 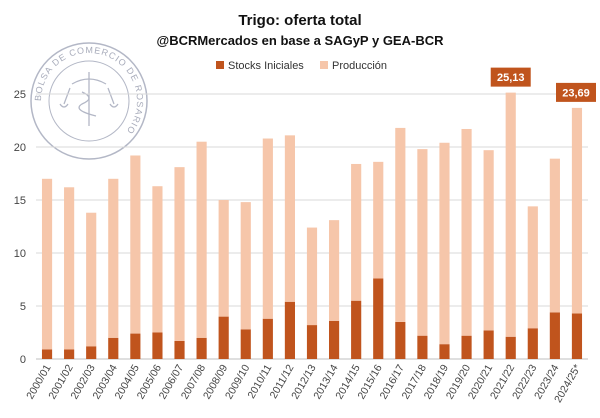 I want to click on y-tick-label: 5, so click(x=23, y=307).